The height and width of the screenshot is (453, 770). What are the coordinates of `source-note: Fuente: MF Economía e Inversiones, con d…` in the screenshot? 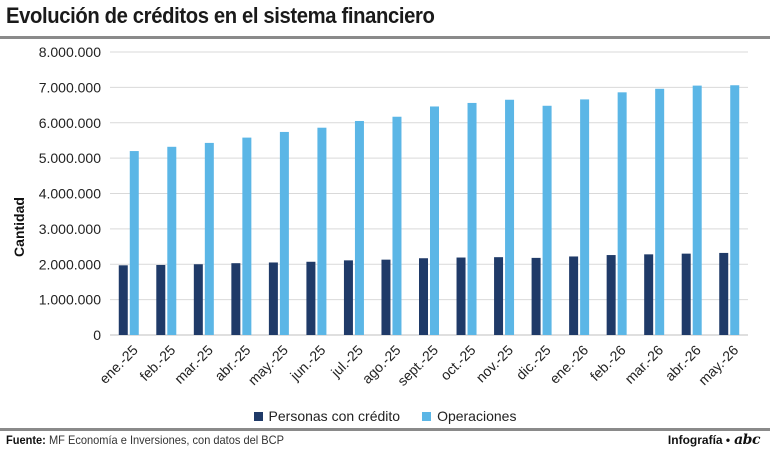 It's located at (145, 440).